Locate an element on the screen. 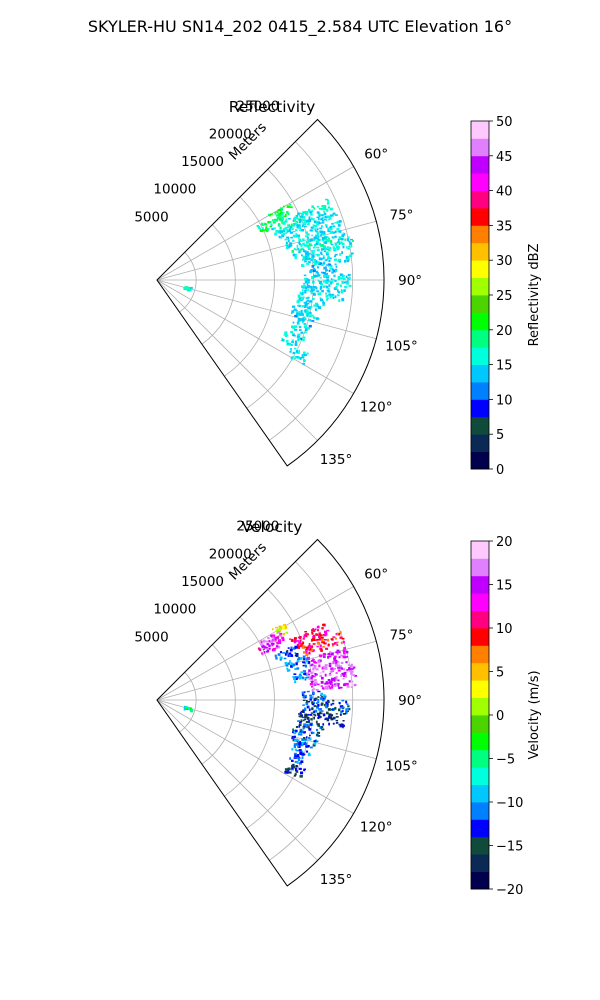 The width and height of the screenshot is (600, 1000). reflectivity-azimuth-tick-105: 105° is located at coordinates (401, 347).